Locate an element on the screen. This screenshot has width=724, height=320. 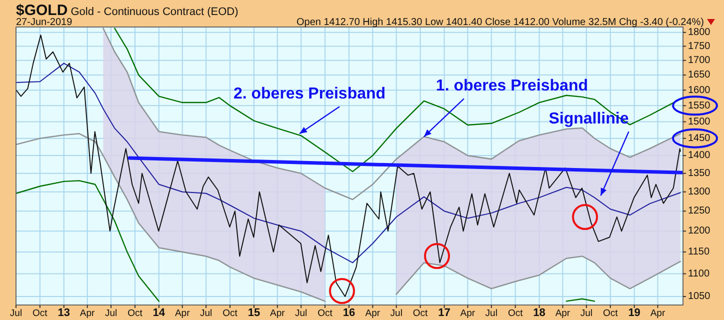
chart-title: $GOLD Gold - Continuous Contract (EOD) is located at coordinates (127, 10).